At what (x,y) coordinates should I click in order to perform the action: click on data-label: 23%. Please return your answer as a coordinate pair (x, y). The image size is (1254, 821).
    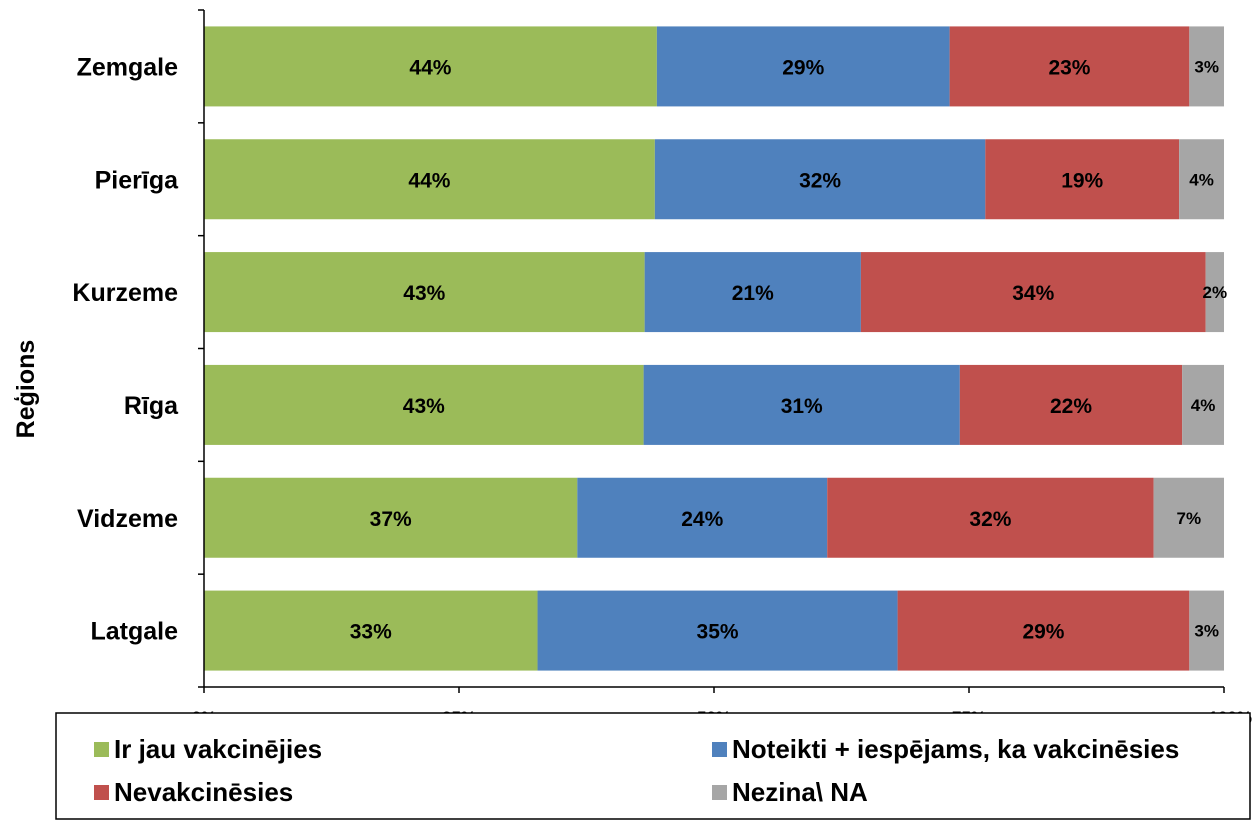
    Looking at the image, I should click on (1069, 67).